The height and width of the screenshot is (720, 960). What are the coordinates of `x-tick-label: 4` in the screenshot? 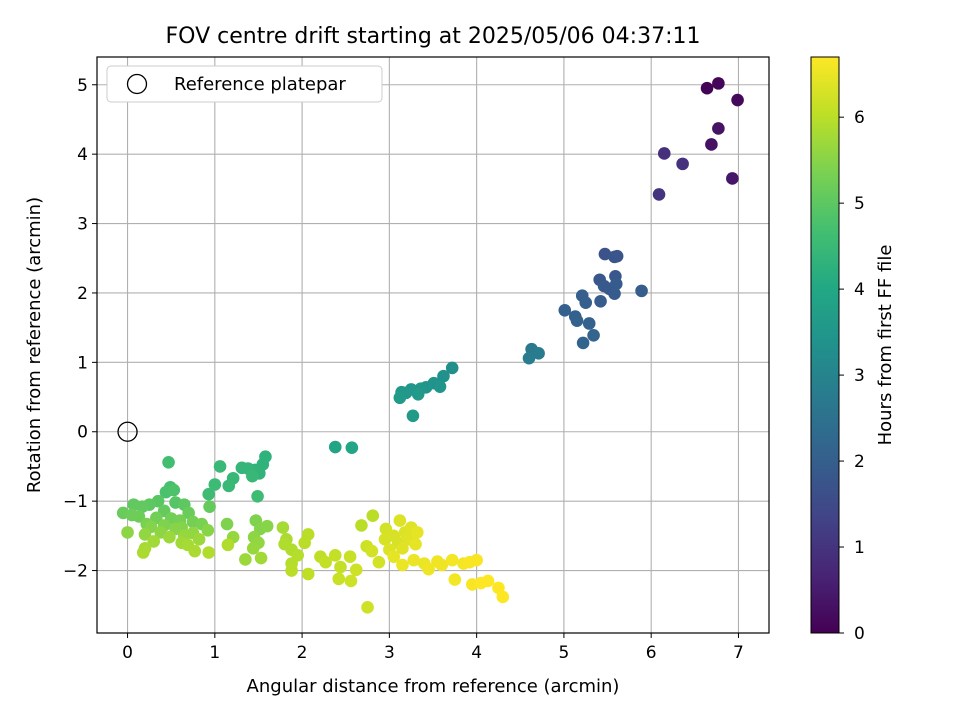 It's located at (476, 653).